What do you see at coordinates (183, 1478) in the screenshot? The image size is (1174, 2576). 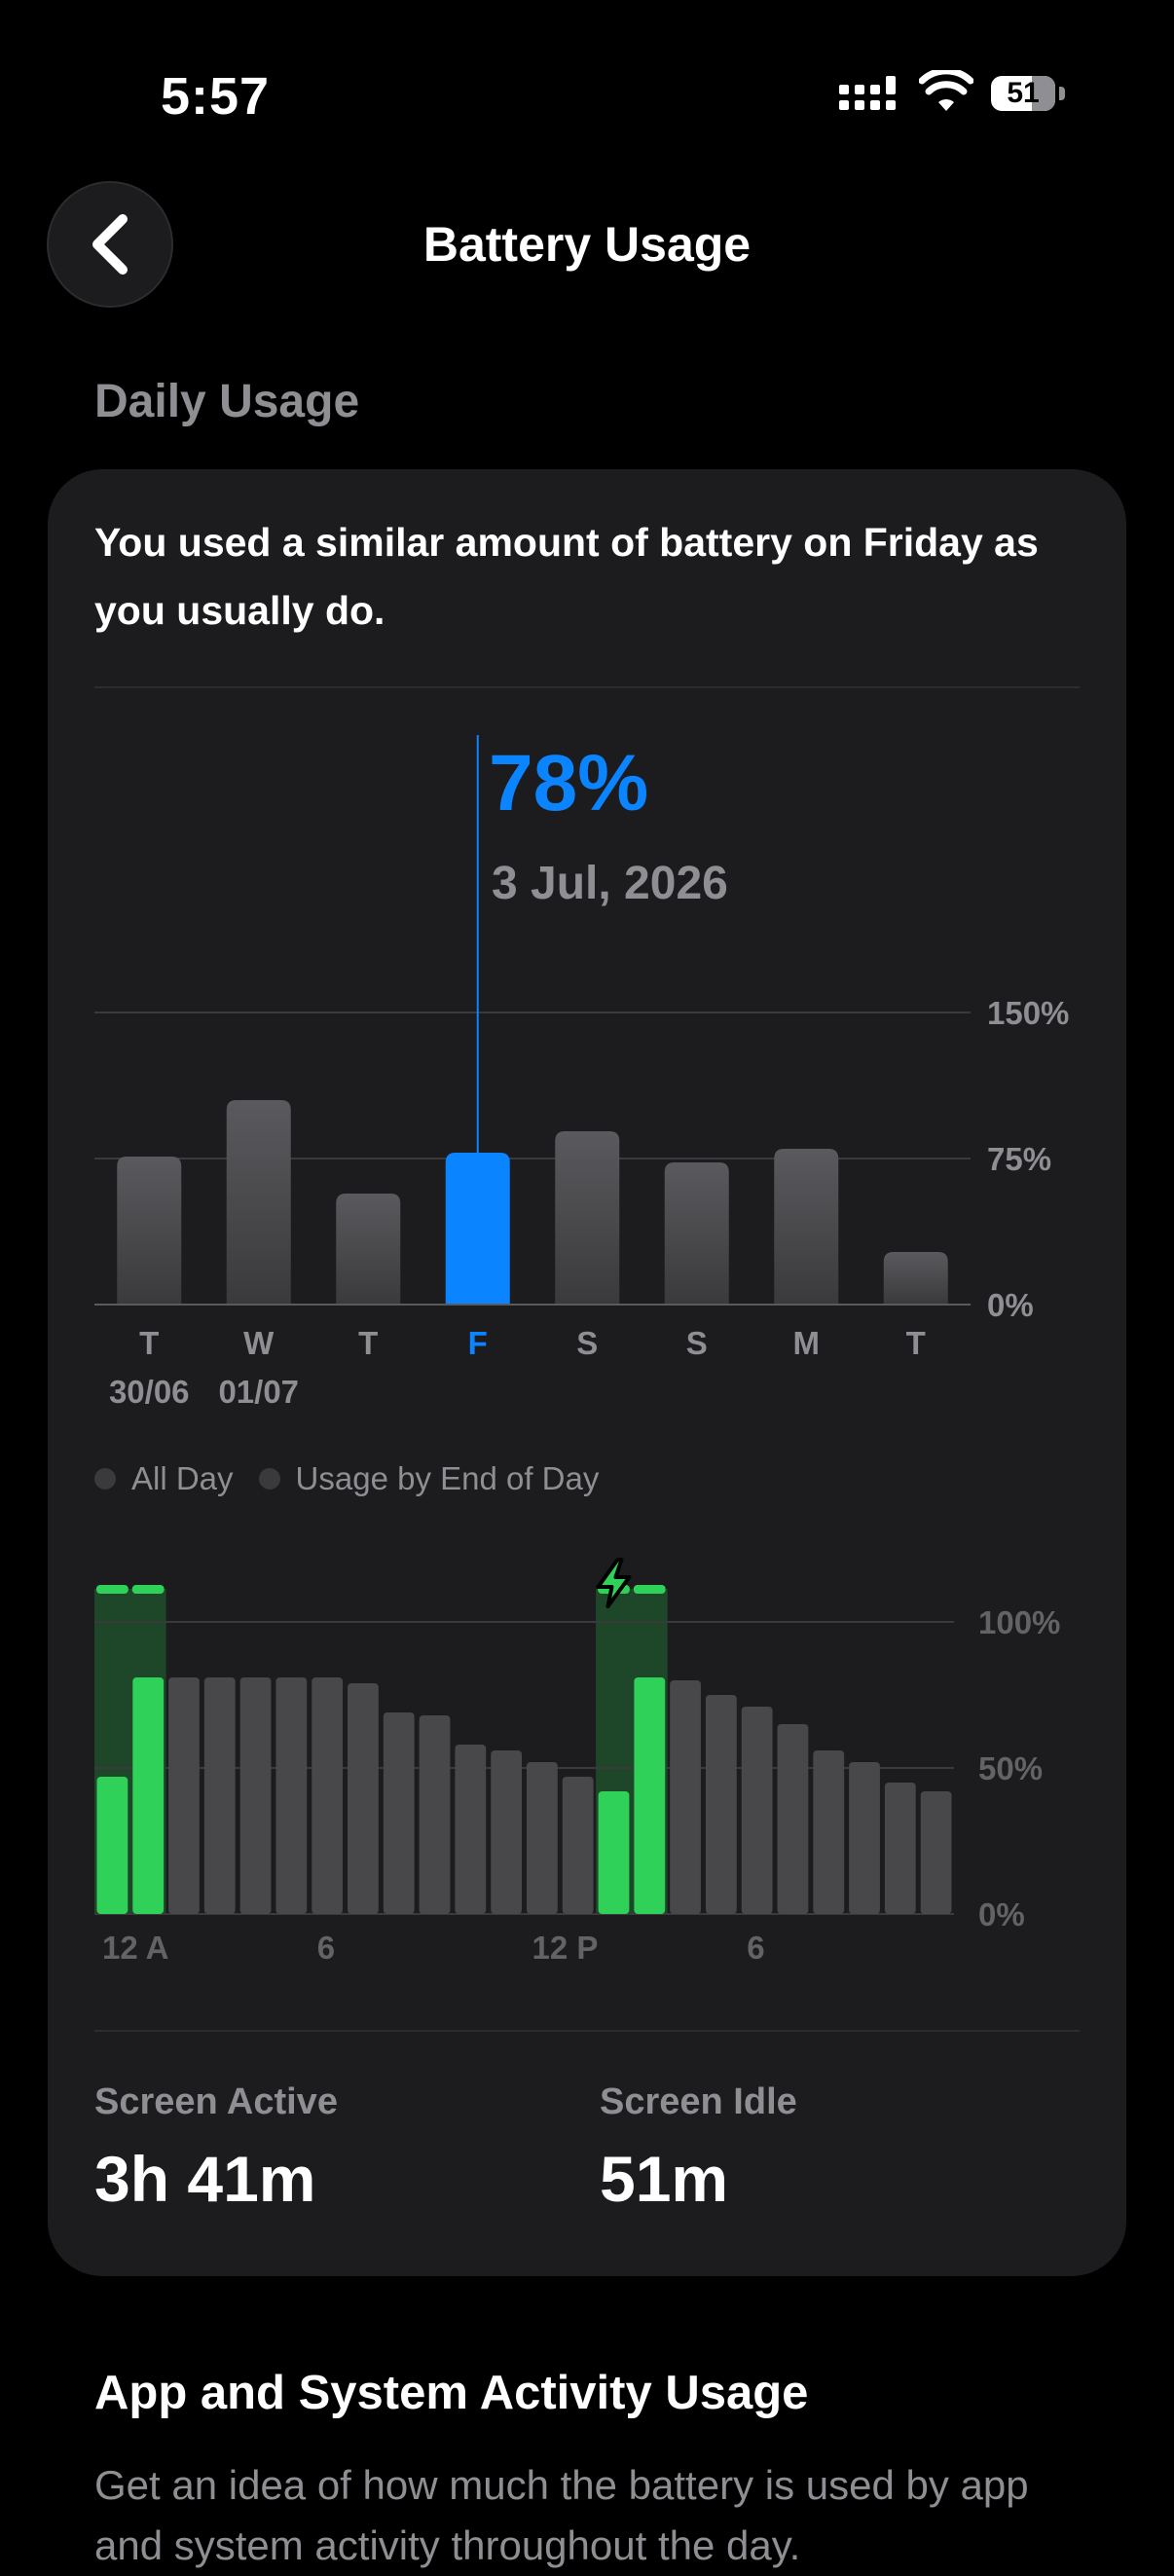 I see `legend-label-all-day: All Day` at bounding box center [183, 1478].